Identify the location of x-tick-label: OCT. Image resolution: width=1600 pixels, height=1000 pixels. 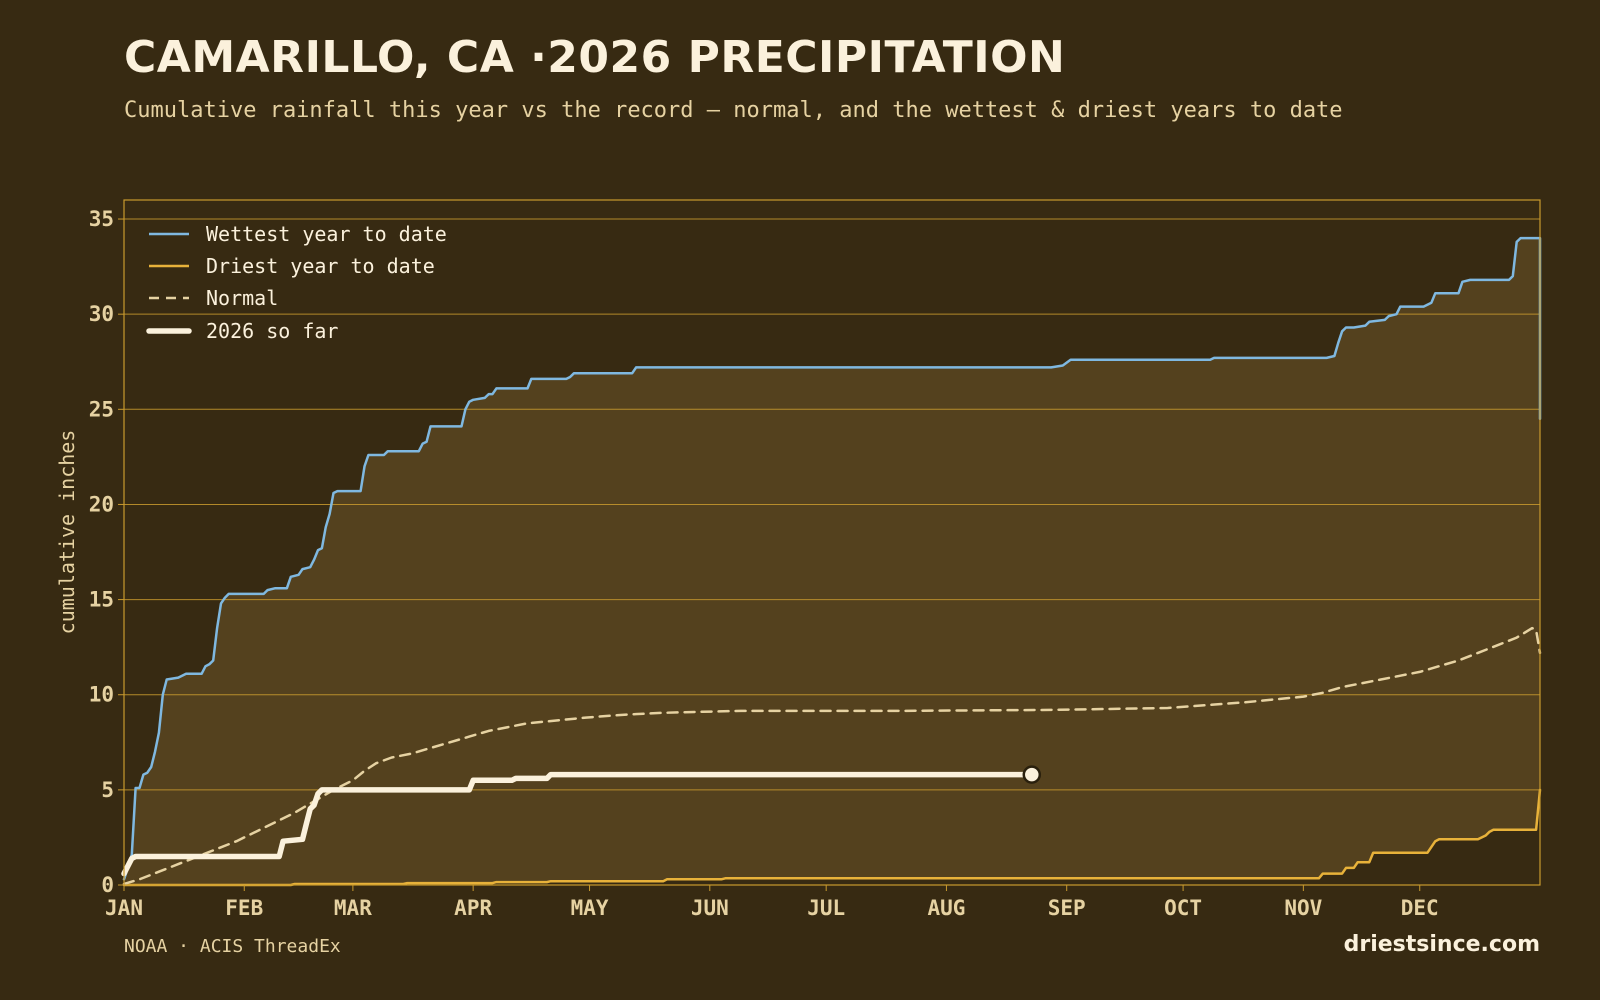
(1183, 908).